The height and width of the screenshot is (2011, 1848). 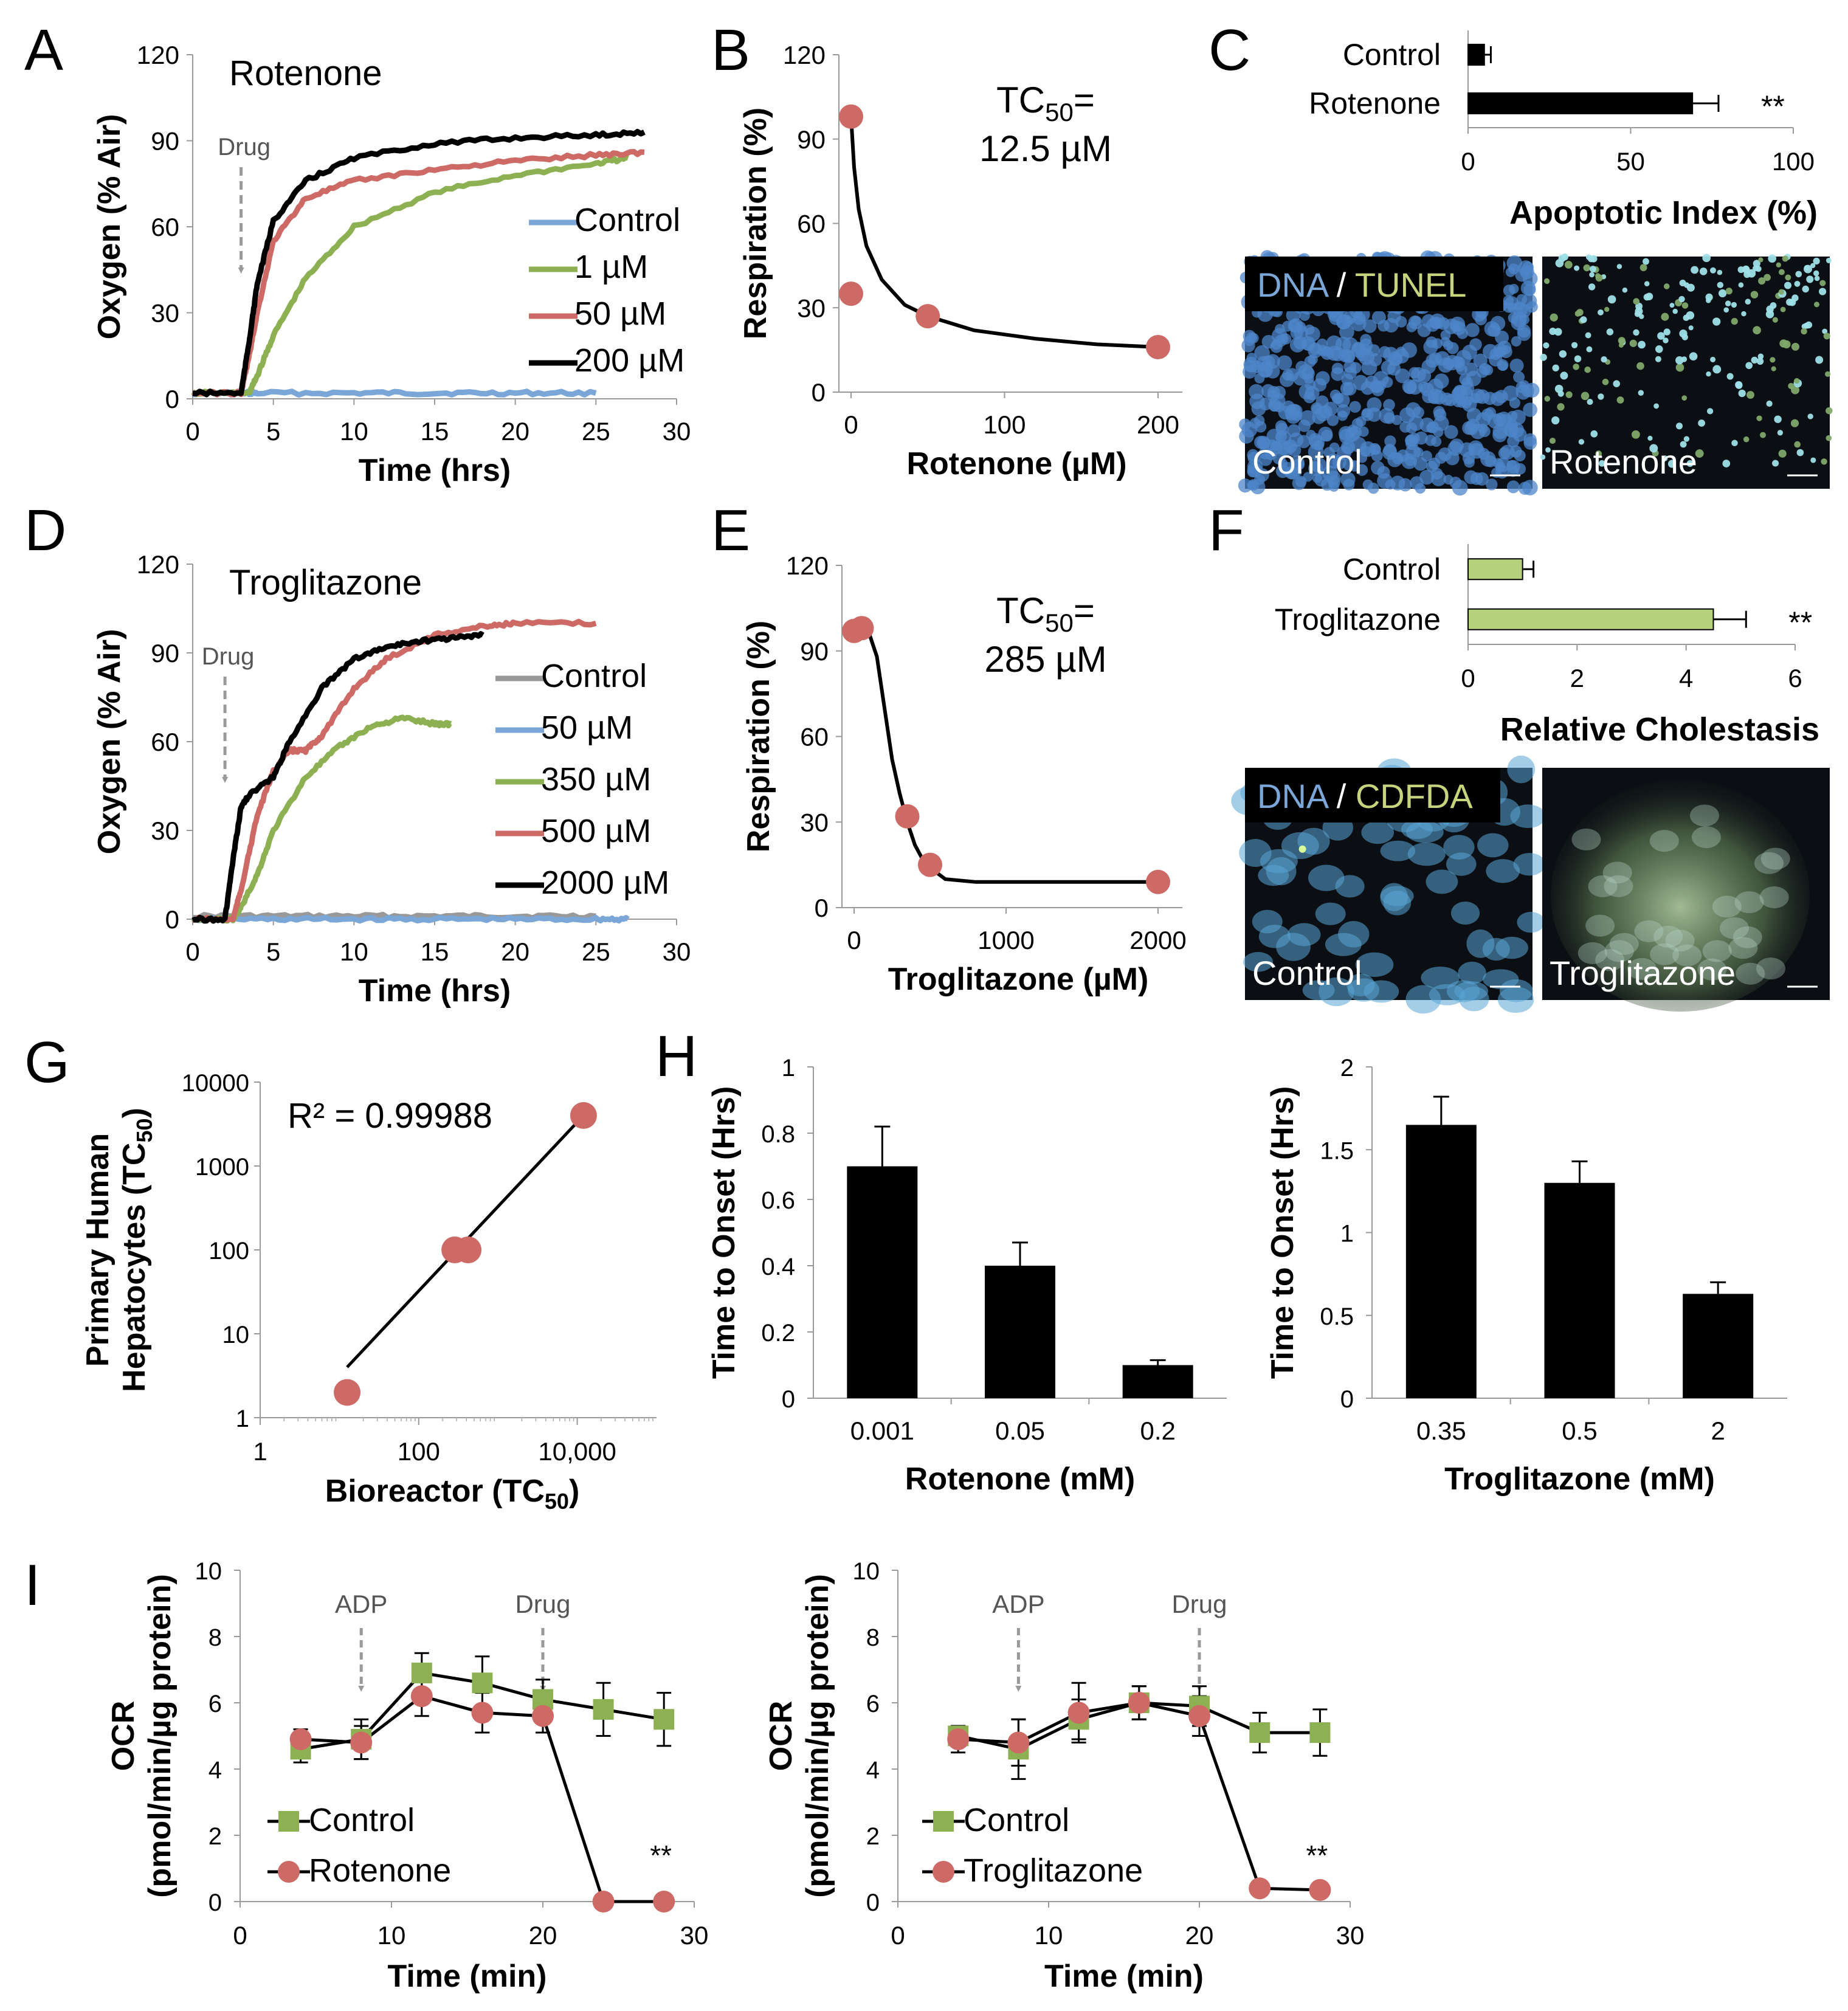 What do you see at coordinates (515, 951) in the screenshot?
I see `x-tick-label: 20` at bounding box center [515, 951].